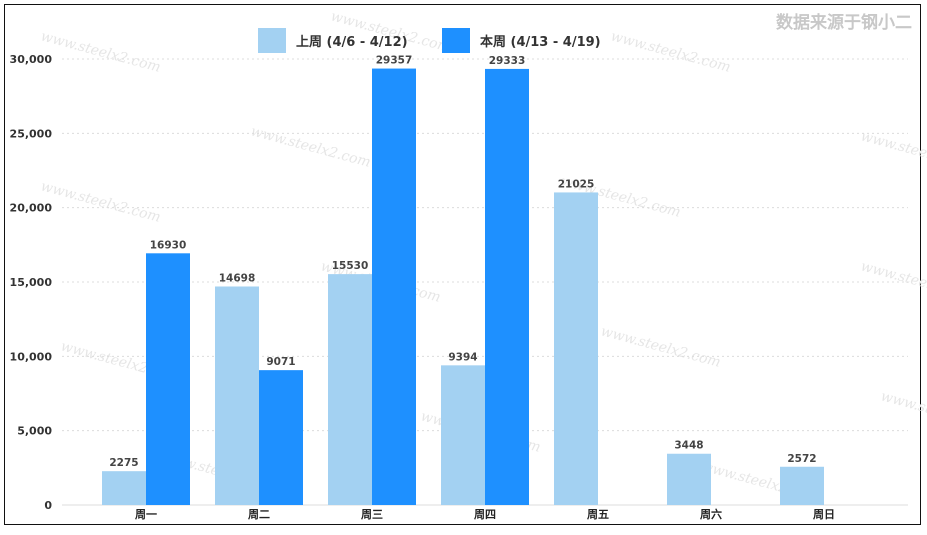  I want to click on data-label: 9394, so click(462, 357).